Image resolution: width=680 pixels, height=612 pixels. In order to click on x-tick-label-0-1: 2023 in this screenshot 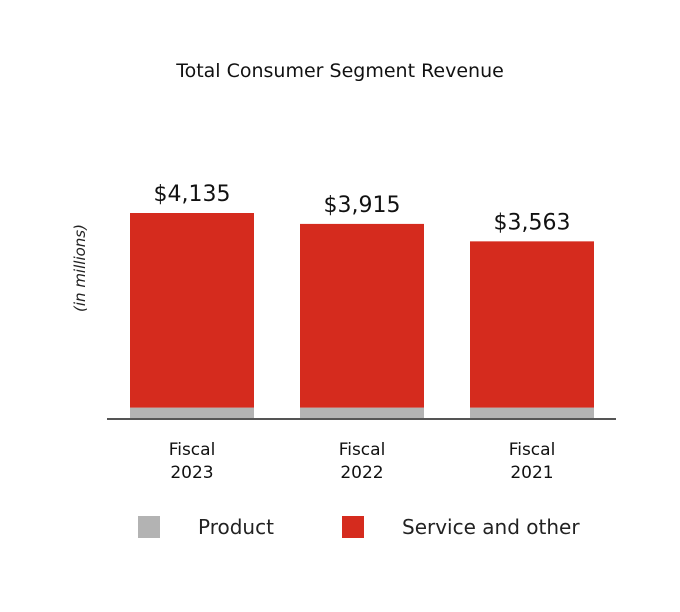, I will do `click(191, 473)`.